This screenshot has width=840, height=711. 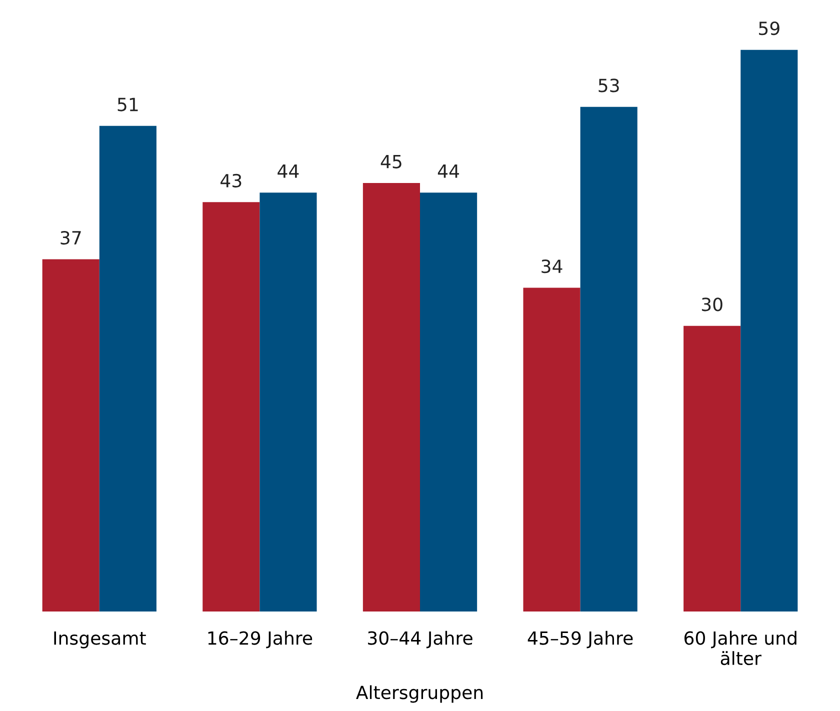 What do you see at coordinates (100, 639) in the screenshot?
I see `x-tick-label: Insgesamt` at bounding box center [100, 639].